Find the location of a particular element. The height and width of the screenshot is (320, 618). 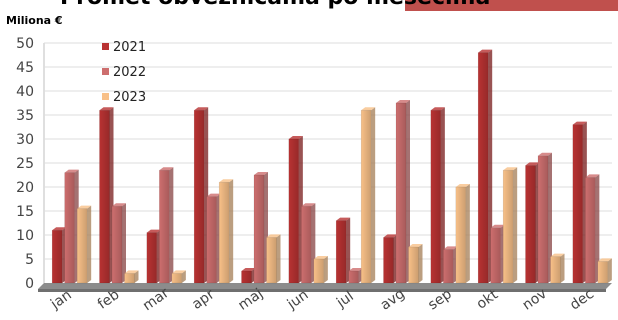

floor-top is located at coordinates (325, 286).